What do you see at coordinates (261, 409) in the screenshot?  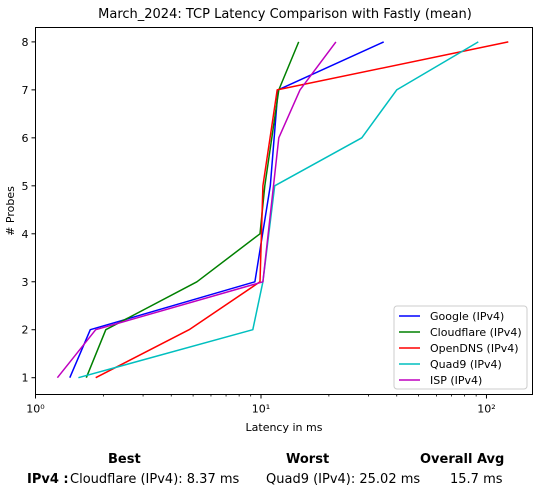 I see `x-tick-label: 10¹` at bounding box center [261, 409].